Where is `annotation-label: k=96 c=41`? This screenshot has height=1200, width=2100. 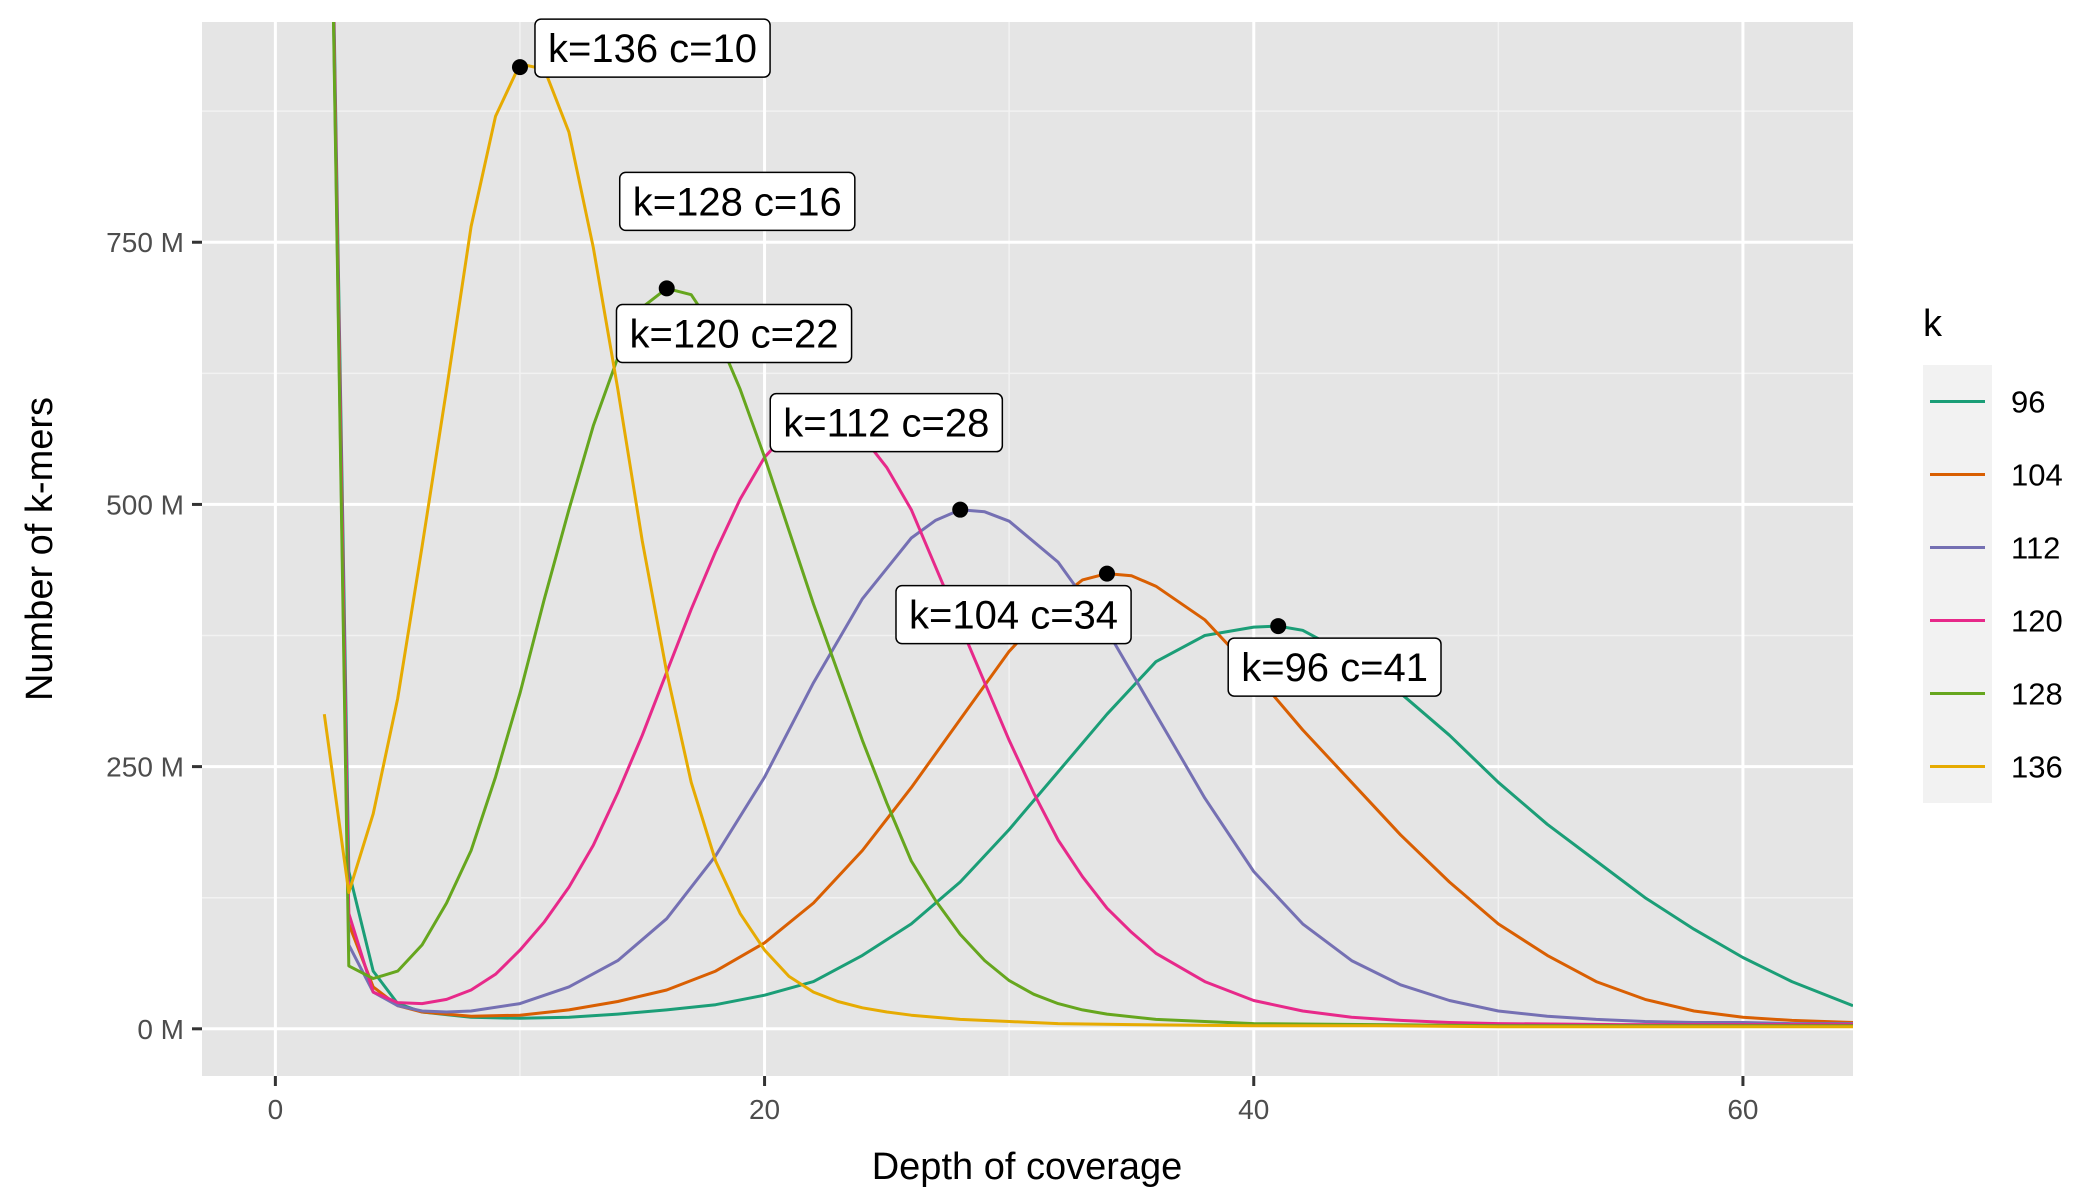 annotation-label: k=96 c=41 is located at coordinates (1334, 668).